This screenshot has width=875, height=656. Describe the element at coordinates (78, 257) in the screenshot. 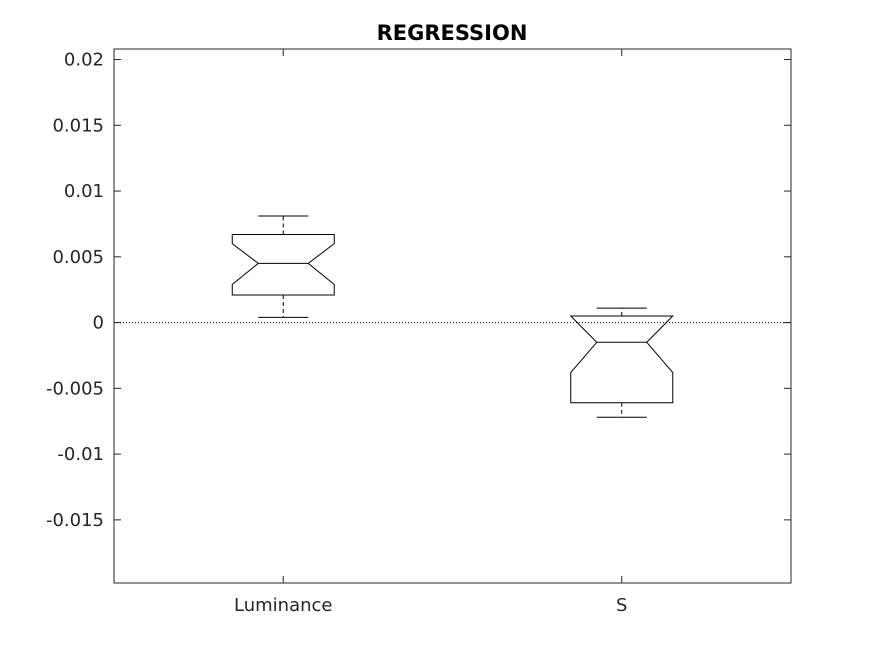

I see `y-tick-label: 0.005` at that location.